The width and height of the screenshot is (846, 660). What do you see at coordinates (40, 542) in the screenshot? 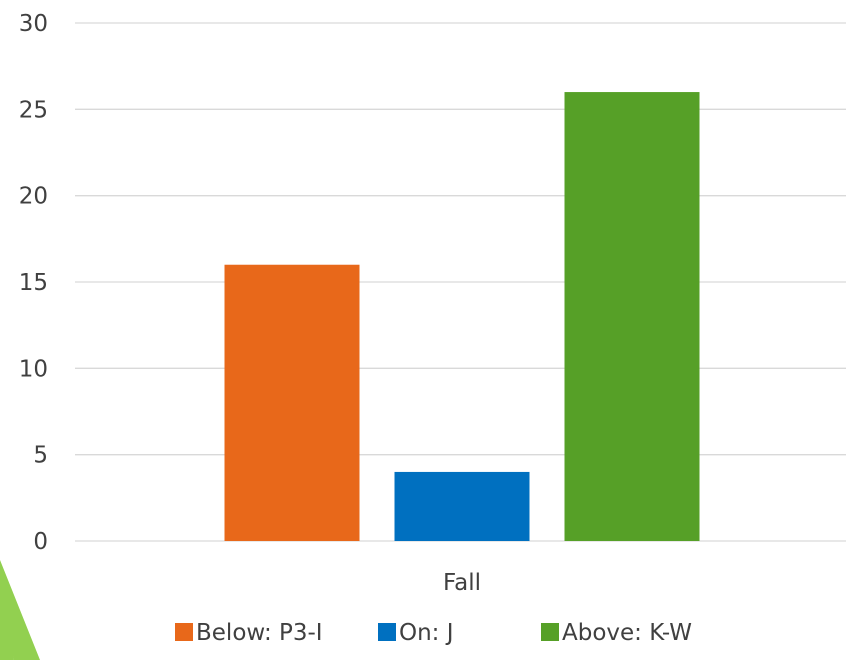
I see `y-tick-label: 0` at bounding box center [40, 542].